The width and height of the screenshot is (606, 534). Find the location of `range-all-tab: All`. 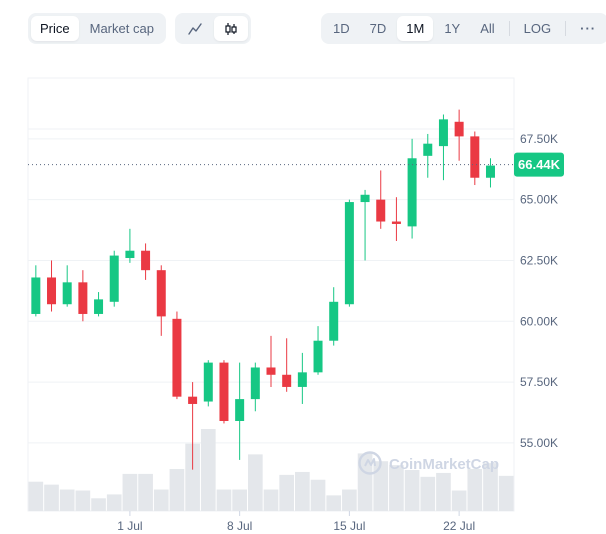

range-all-tab: All is located at coordinates (487, 28).